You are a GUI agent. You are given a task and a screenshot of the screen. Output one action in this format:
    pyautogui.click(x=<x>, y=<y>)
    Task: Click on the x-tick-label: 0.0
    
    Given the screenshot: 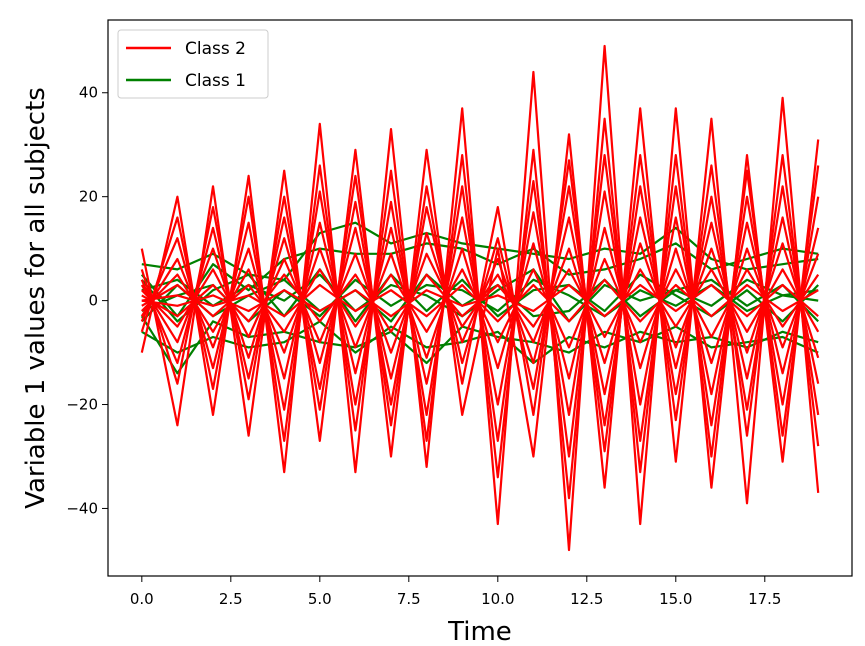 What is the action you would take?
    pyautogui.click(x=142, y=599)
    